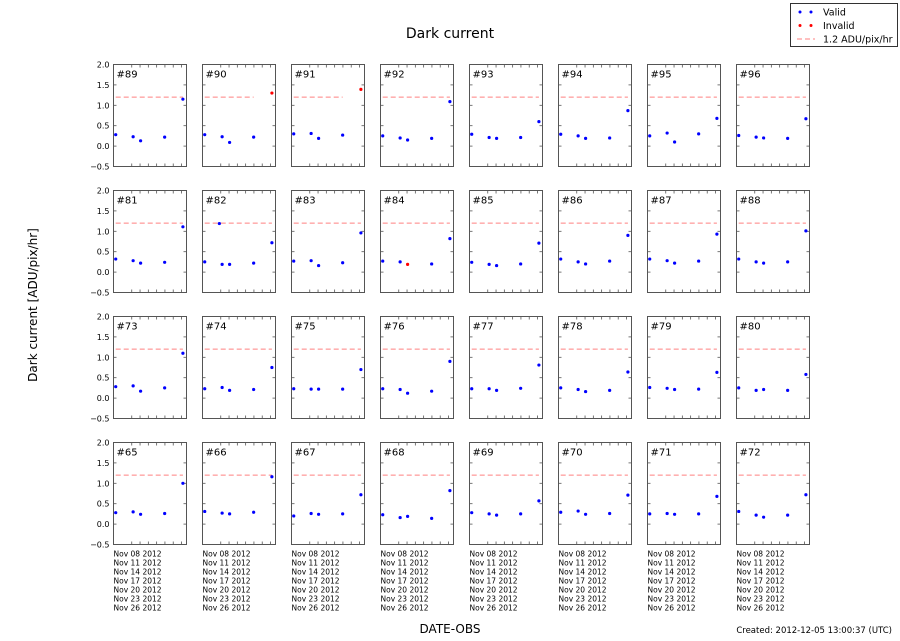 The height and width of the screenshot is (641, 900). Describe the element at coordinates (483, 75) in the screenshot. I see `panel-label: #93` at that location.